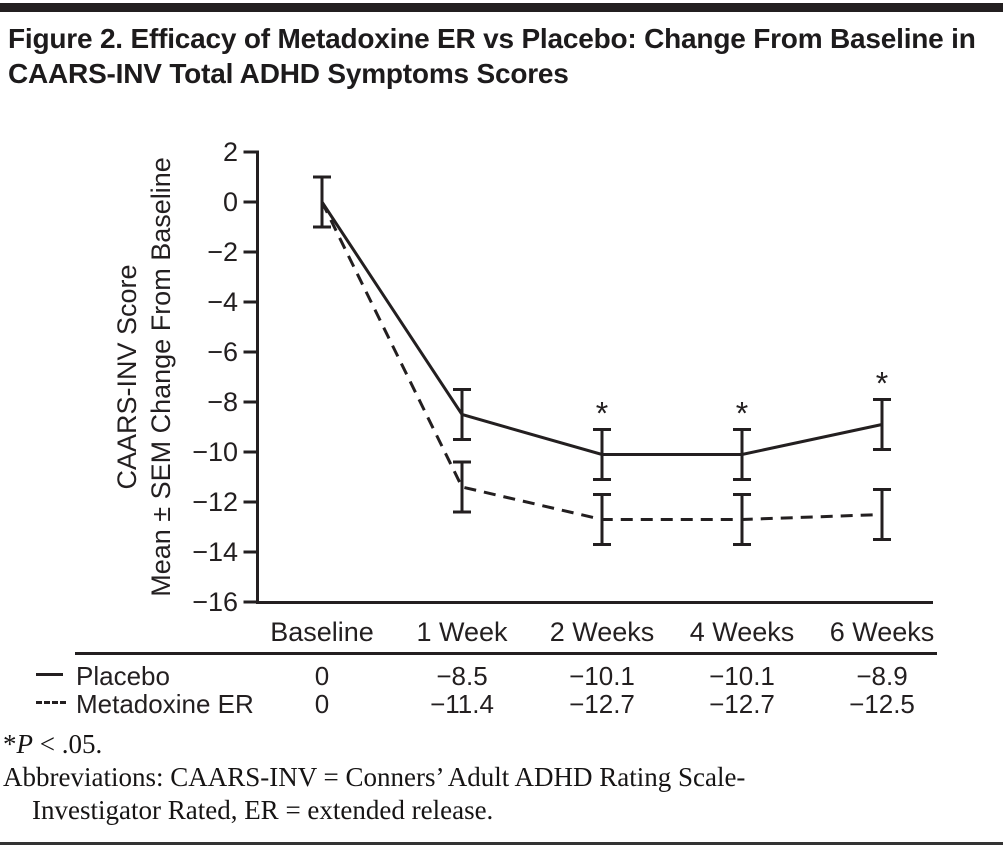  I want to click on x-tick-label: 6 Weeks, so click(882, 632).